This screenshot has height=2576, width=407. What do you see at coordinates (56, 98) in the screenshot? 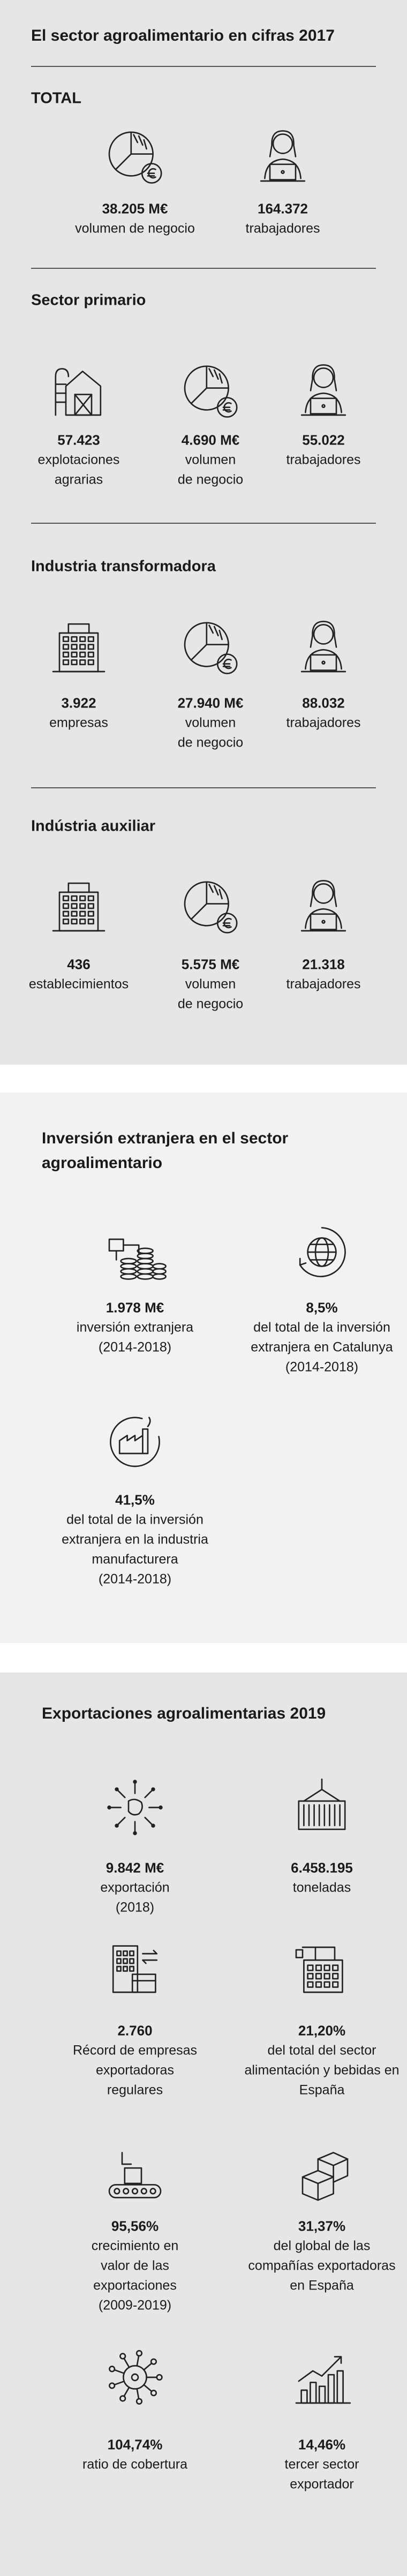
I see `group-title: TOTAL` at bounding box center [56, 98].